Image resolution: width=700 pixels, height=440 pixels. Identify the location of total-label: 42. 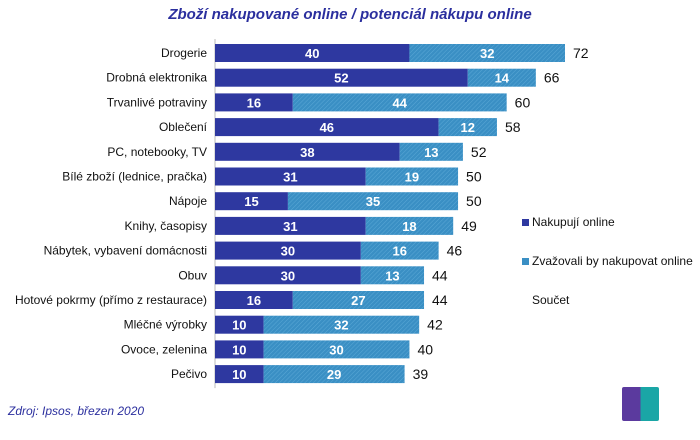
(435, 325).